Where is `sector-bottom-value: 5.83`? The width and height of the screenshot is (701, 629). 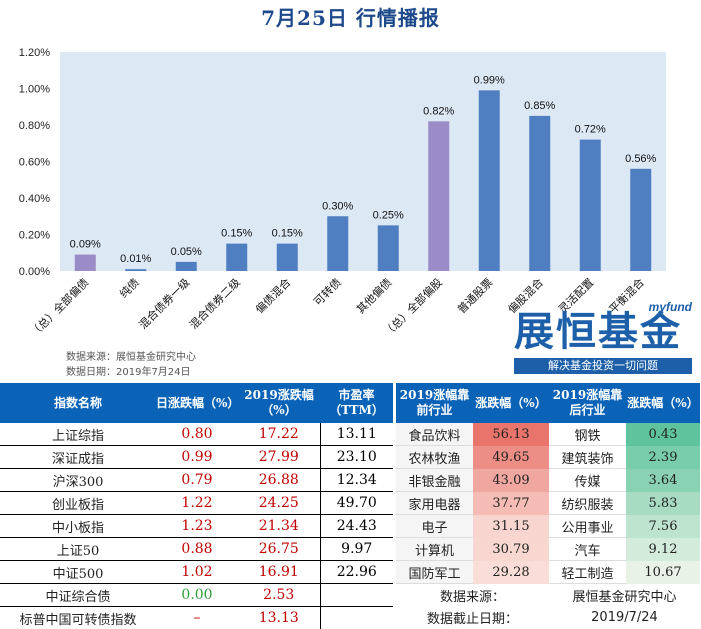 sector-bottom-value: 5.83 is located at coordinates (663, 503).